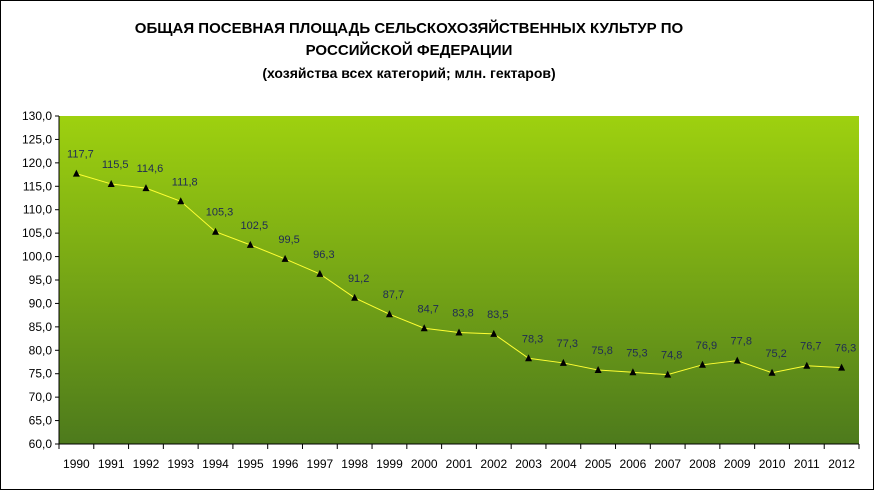 The height and width of the screenshot is (490, 874). What do you see at coordinates (220, 213) in the screenshot?
I see `data-label: 105,3` at bounding box center [220, 213].